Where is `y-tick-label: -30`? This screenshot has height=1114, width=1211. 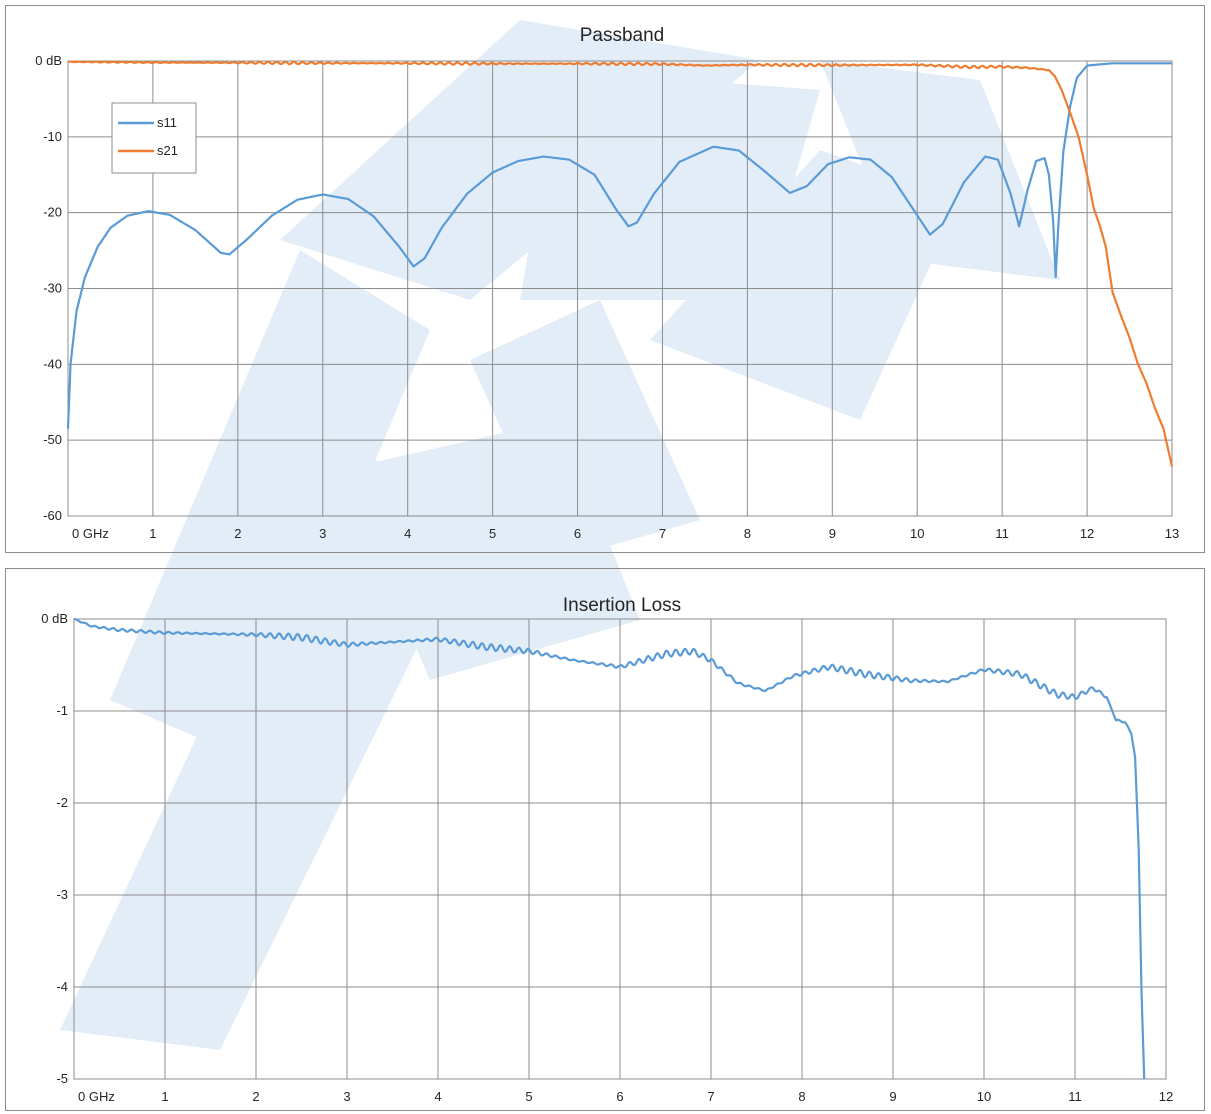 y-tick-label: -30 is located at coordinates (52, 288).